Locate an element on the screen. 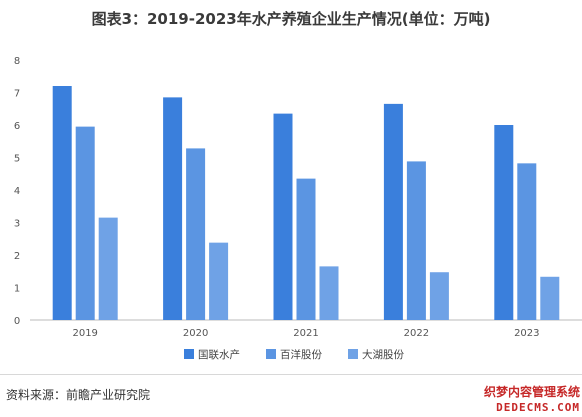 This screenshot has width=582, height=417. legend-label: 百洋股份 is located at coordinates (301, 354).